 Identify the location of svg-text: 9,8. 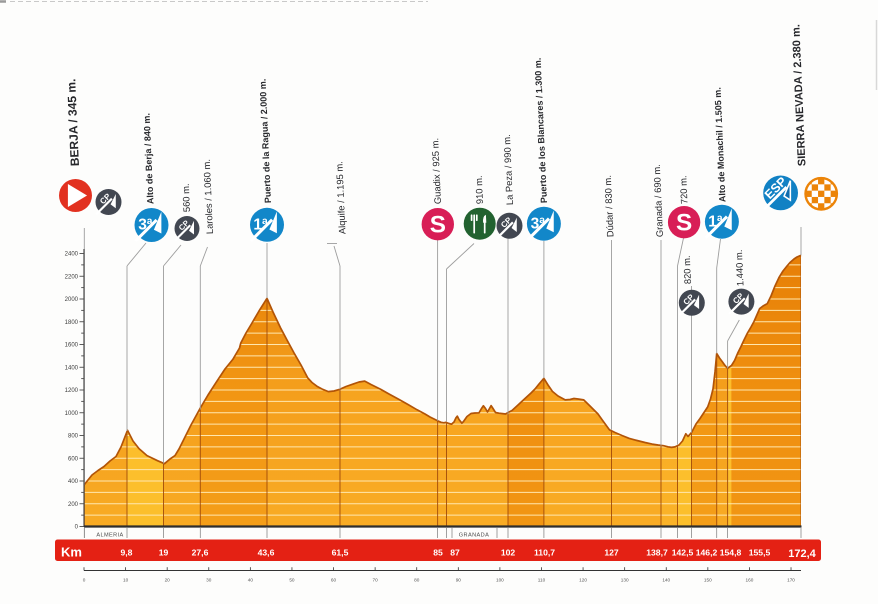
(127, 553).